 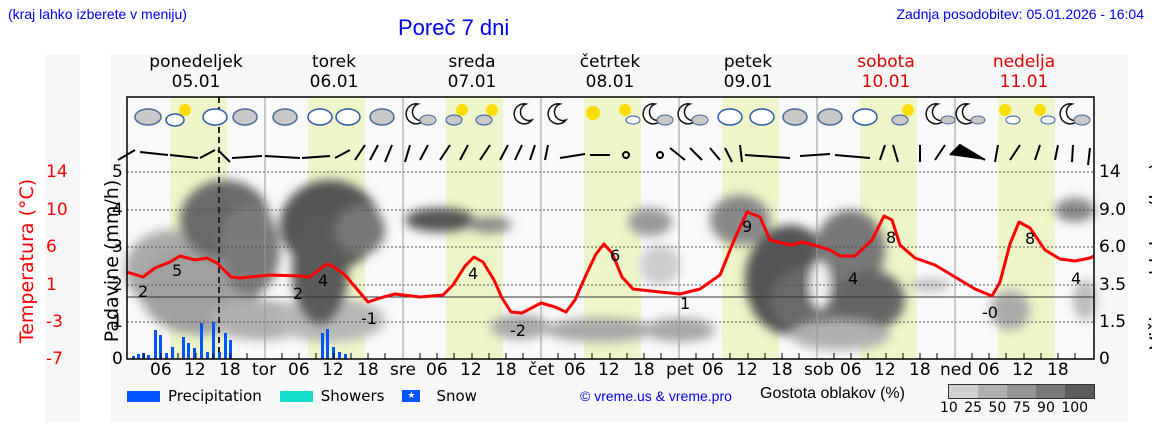 What do you see at coordinates (832, 393) in the screenshot?
I see `cloud-density-title: Gostota oblakov (%)` at bounding box center [832, 393].